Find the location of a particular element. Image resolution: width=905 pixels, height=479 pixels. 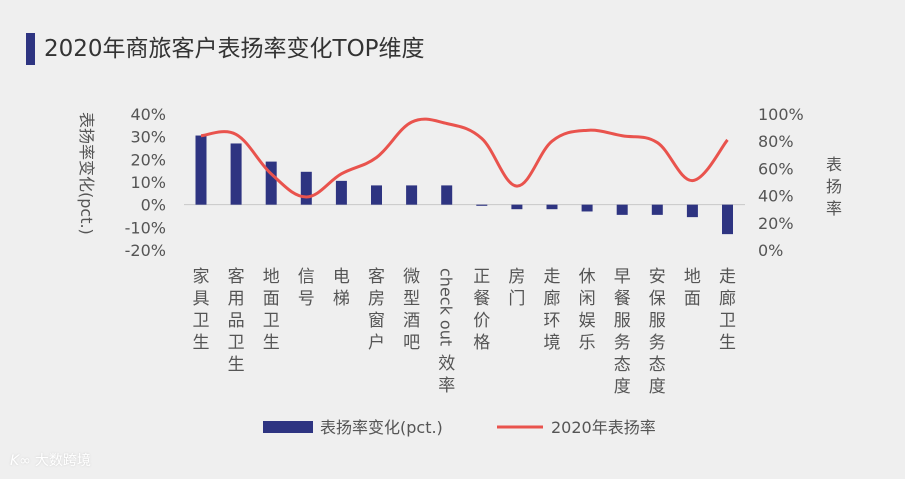

right-tick-label: 20% is located at coordinates (776, 223).